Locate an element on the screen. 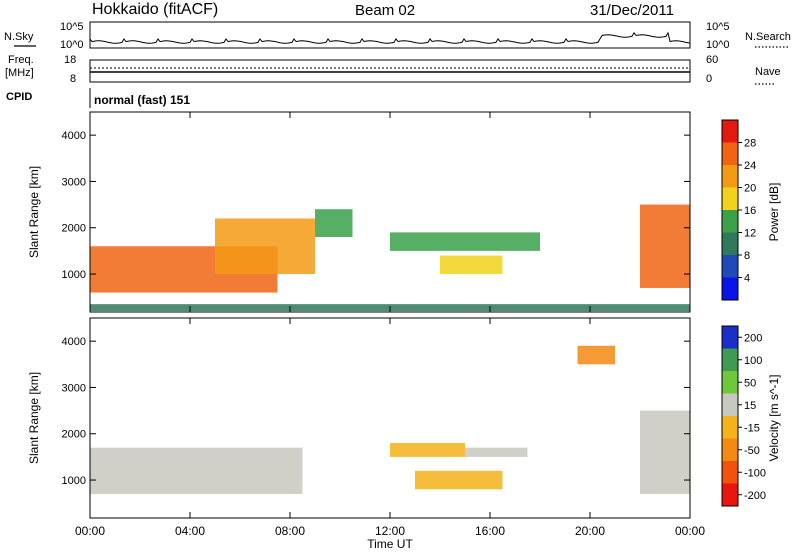  colorbar-tick-label-6: 100 is located at coordinates (753, 361).